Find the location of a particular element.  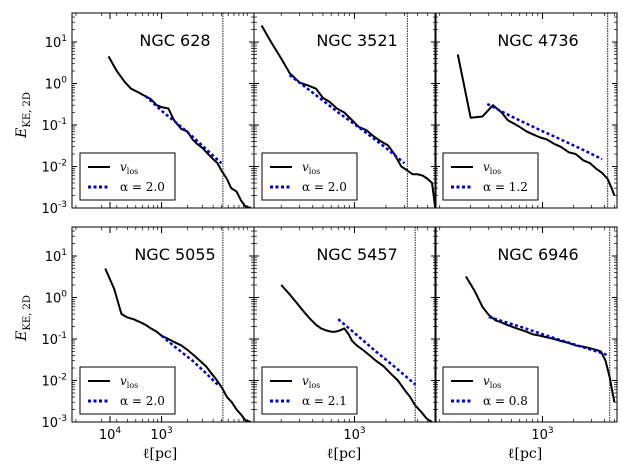

x-tick-label: 104 is located at coordinates (110, 434).